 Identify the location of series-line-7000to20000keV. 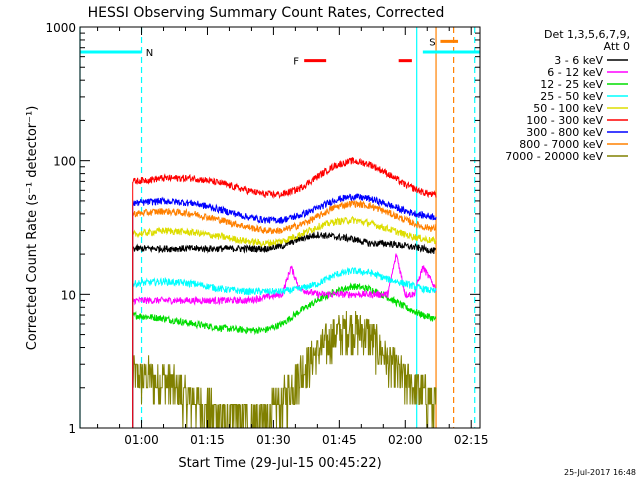
(284, 369).